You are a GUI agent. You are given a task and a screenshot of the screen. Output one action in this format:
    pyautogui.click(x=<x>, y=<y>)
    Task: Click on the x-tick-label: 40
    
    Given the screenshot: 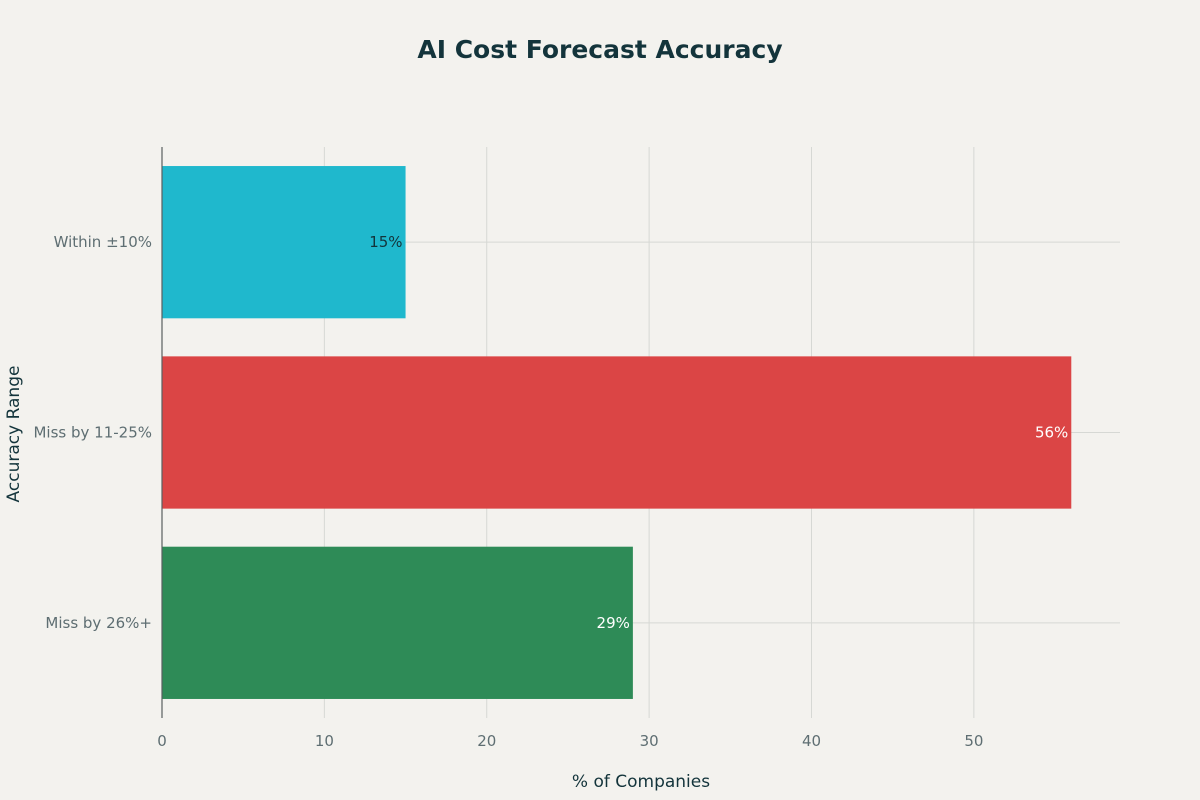 What is the action you would take?
    pyautogui.click(x=811, y=741)
    